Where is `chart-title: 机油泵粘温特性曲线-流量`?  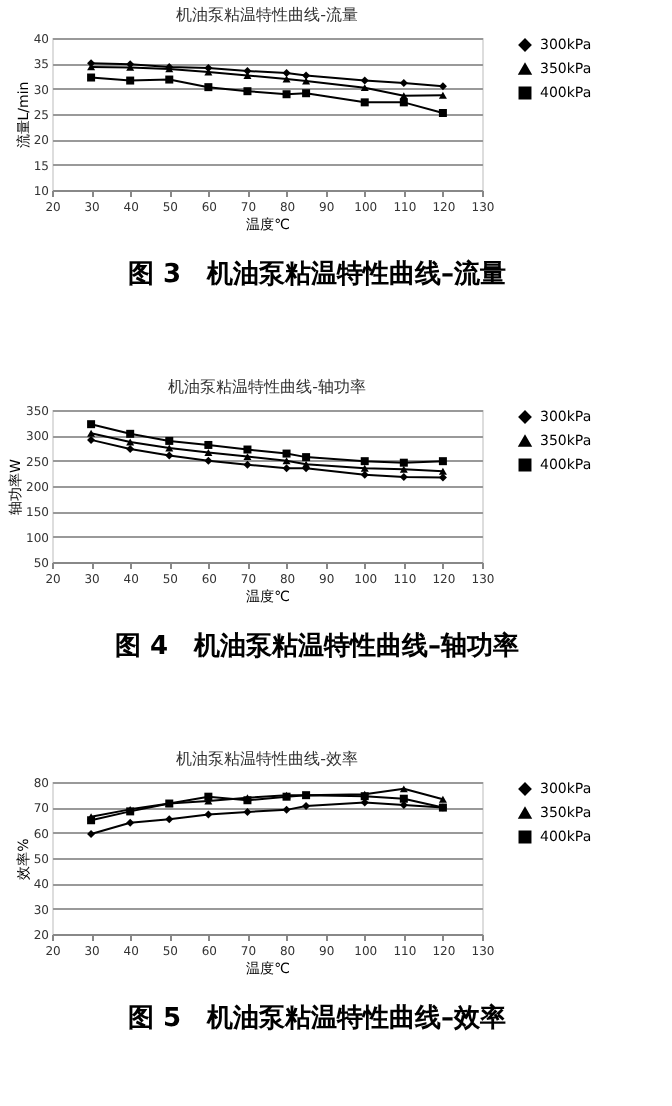 chart-title: 机油泵粘温特性曲线-流量 is located at coordinates (267, 15).